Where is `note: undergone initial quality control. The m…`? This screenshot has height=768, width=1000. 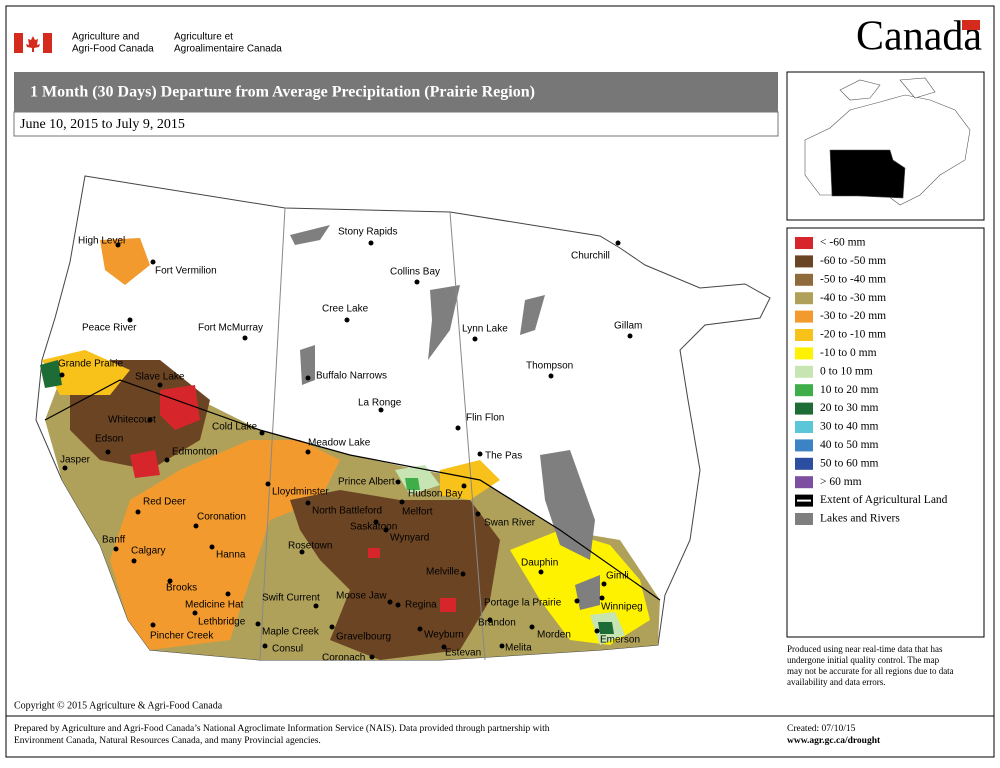 note: undergone initial quality control. The m… is located at coordinates (863, 660).